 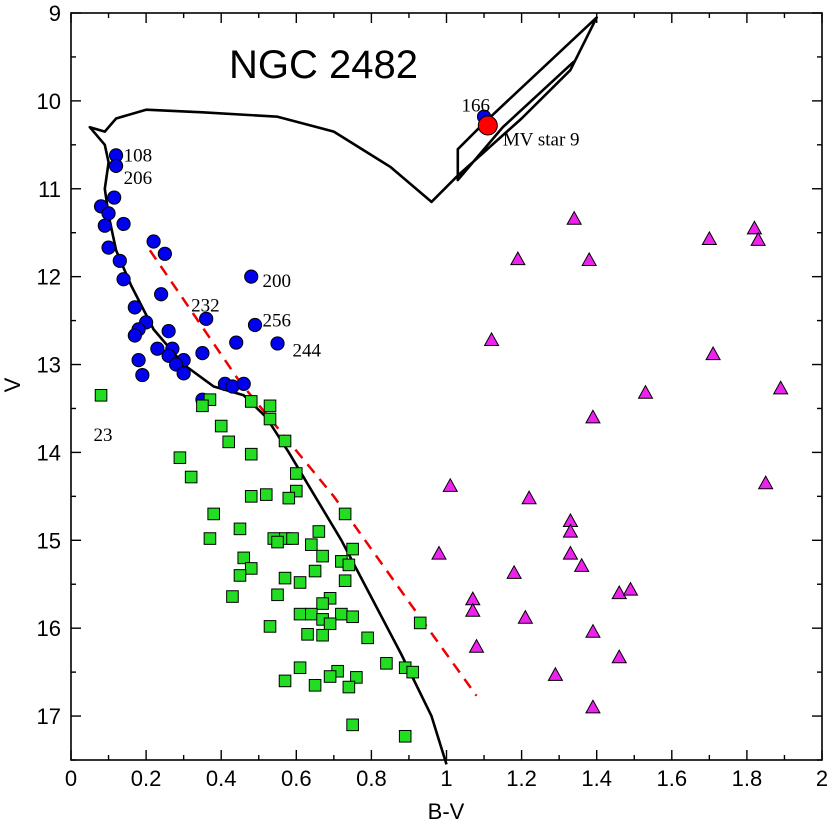 I want to click on x-tick-label: 0.4, so click(x=221, y=778).